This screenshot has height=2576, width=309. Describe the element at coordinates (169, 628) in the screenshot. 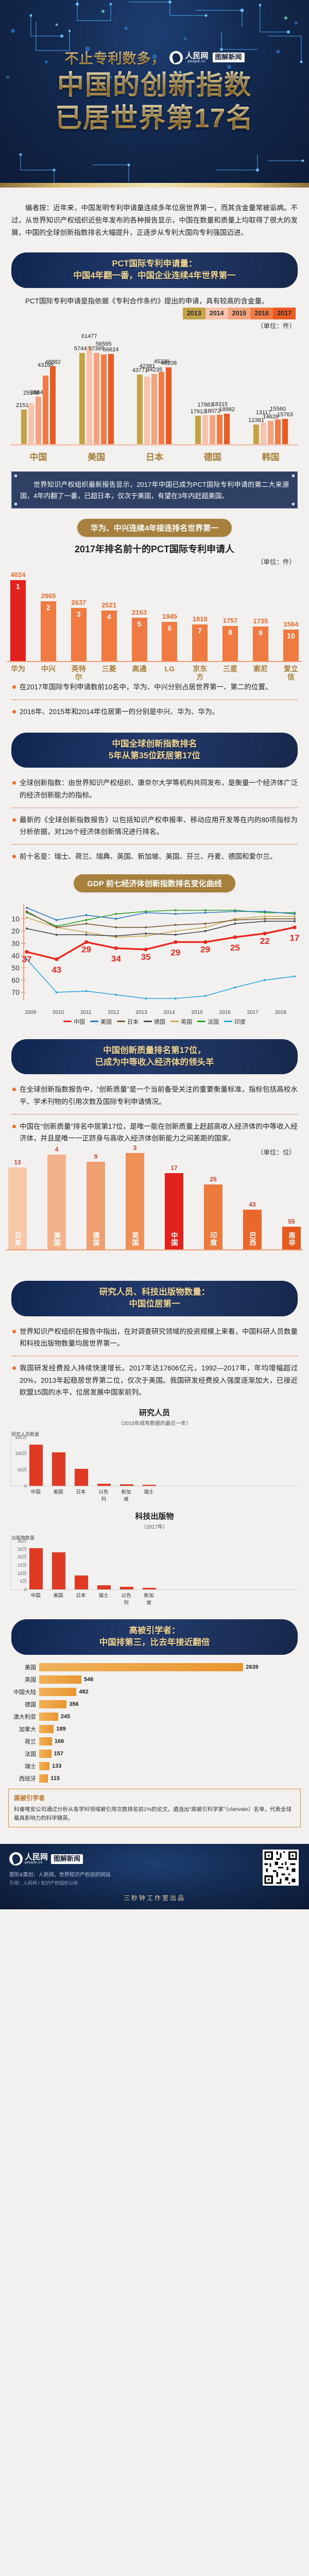

I see `bar-rank: 6` at that location.